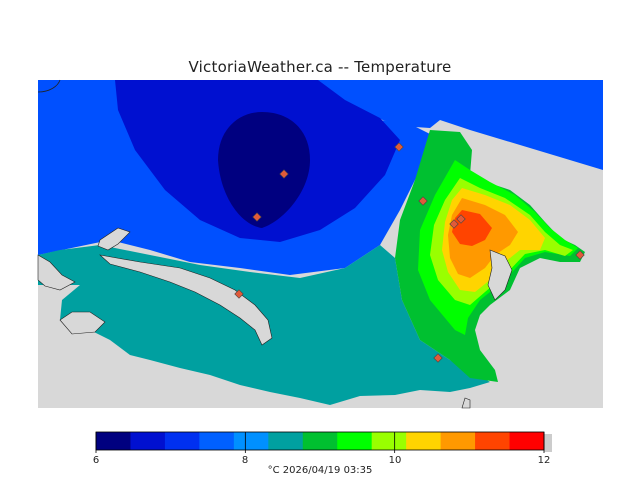 This screenshot has width=640, height=480. I want to click on legend-tick-label: 10, so click(395, 460).